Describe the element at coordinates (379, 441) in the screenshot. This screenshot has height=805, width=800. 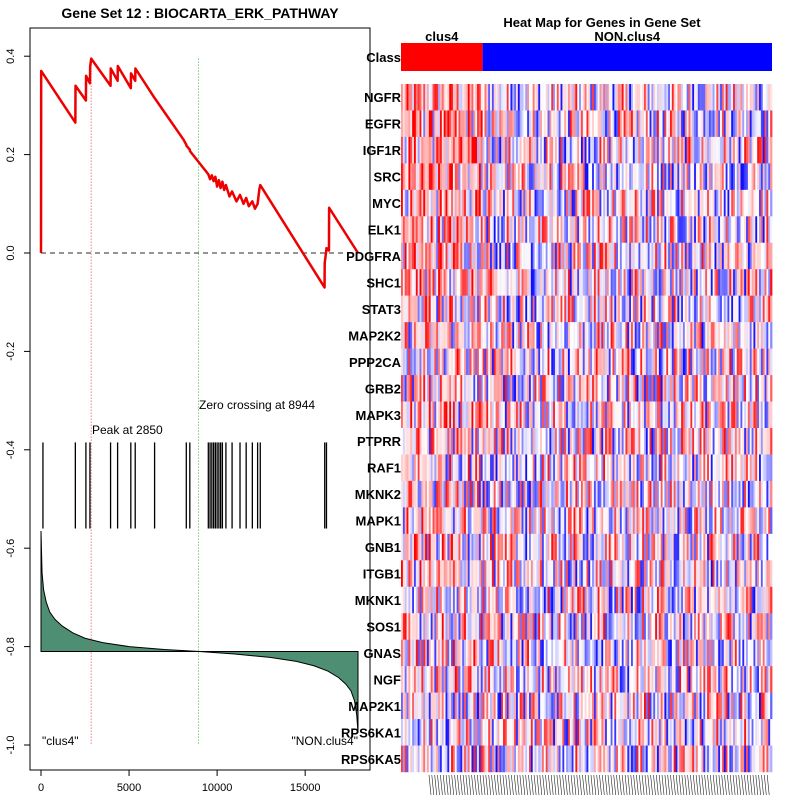
I see `gene-label: PTPRR` at that location.